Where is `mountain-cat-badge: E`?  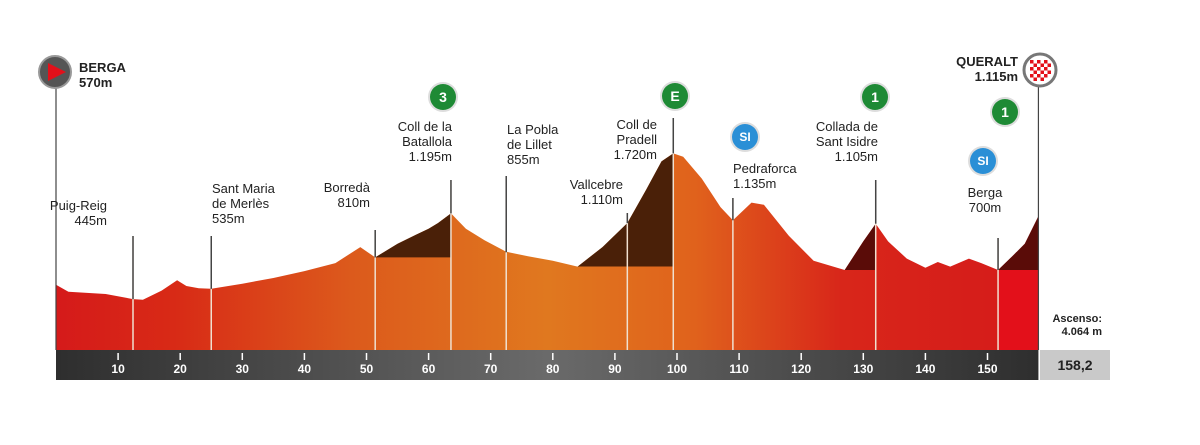 mountain-cat-badge: E is located at coordinates (675, 96).